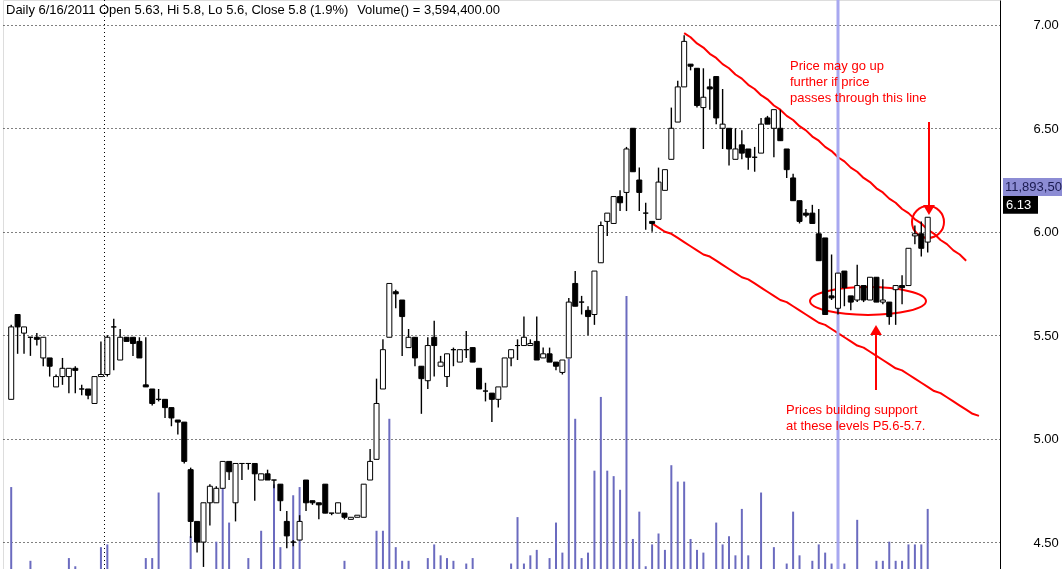 This screenshot has width=1062, height=569. Describe the element at coordinates (1046, 25) in the screenshot. I see `y-tick-label: 7.00` at that location.